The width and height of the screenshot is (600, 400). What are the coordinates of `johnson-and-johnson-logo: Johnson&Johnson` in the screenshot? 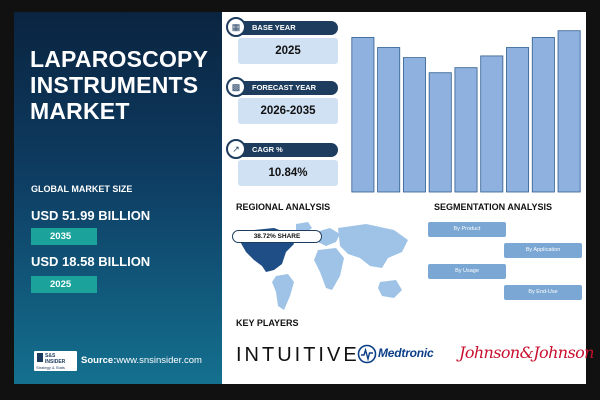 It's located at (526, 352).